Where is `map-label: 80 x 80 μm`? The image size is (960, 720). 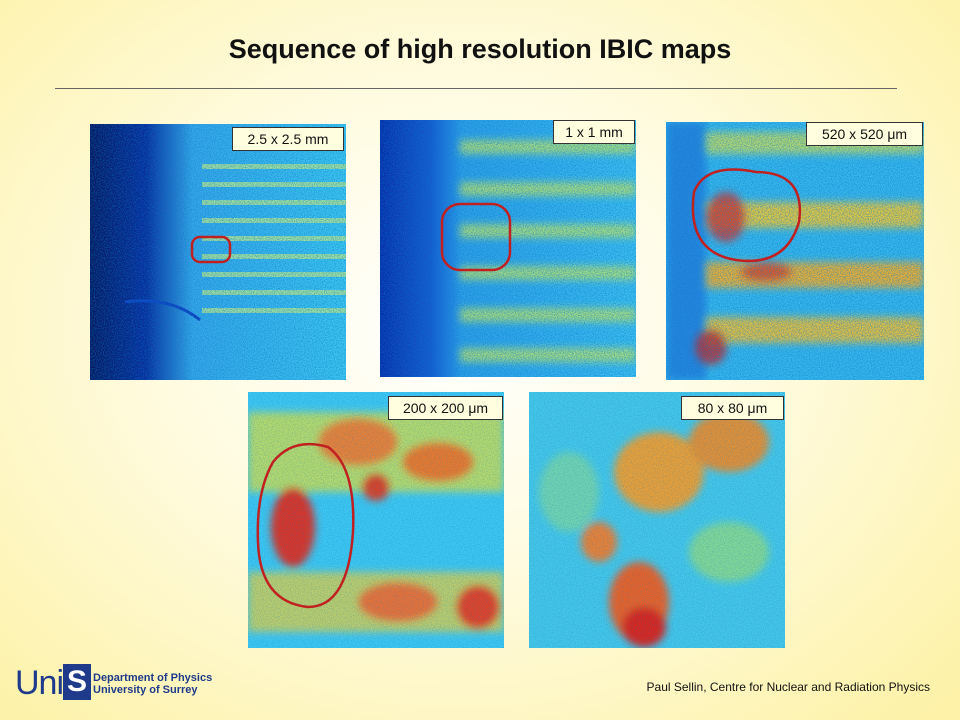
map-label: 80 x 80 μm is located at coordinates (732, 408).